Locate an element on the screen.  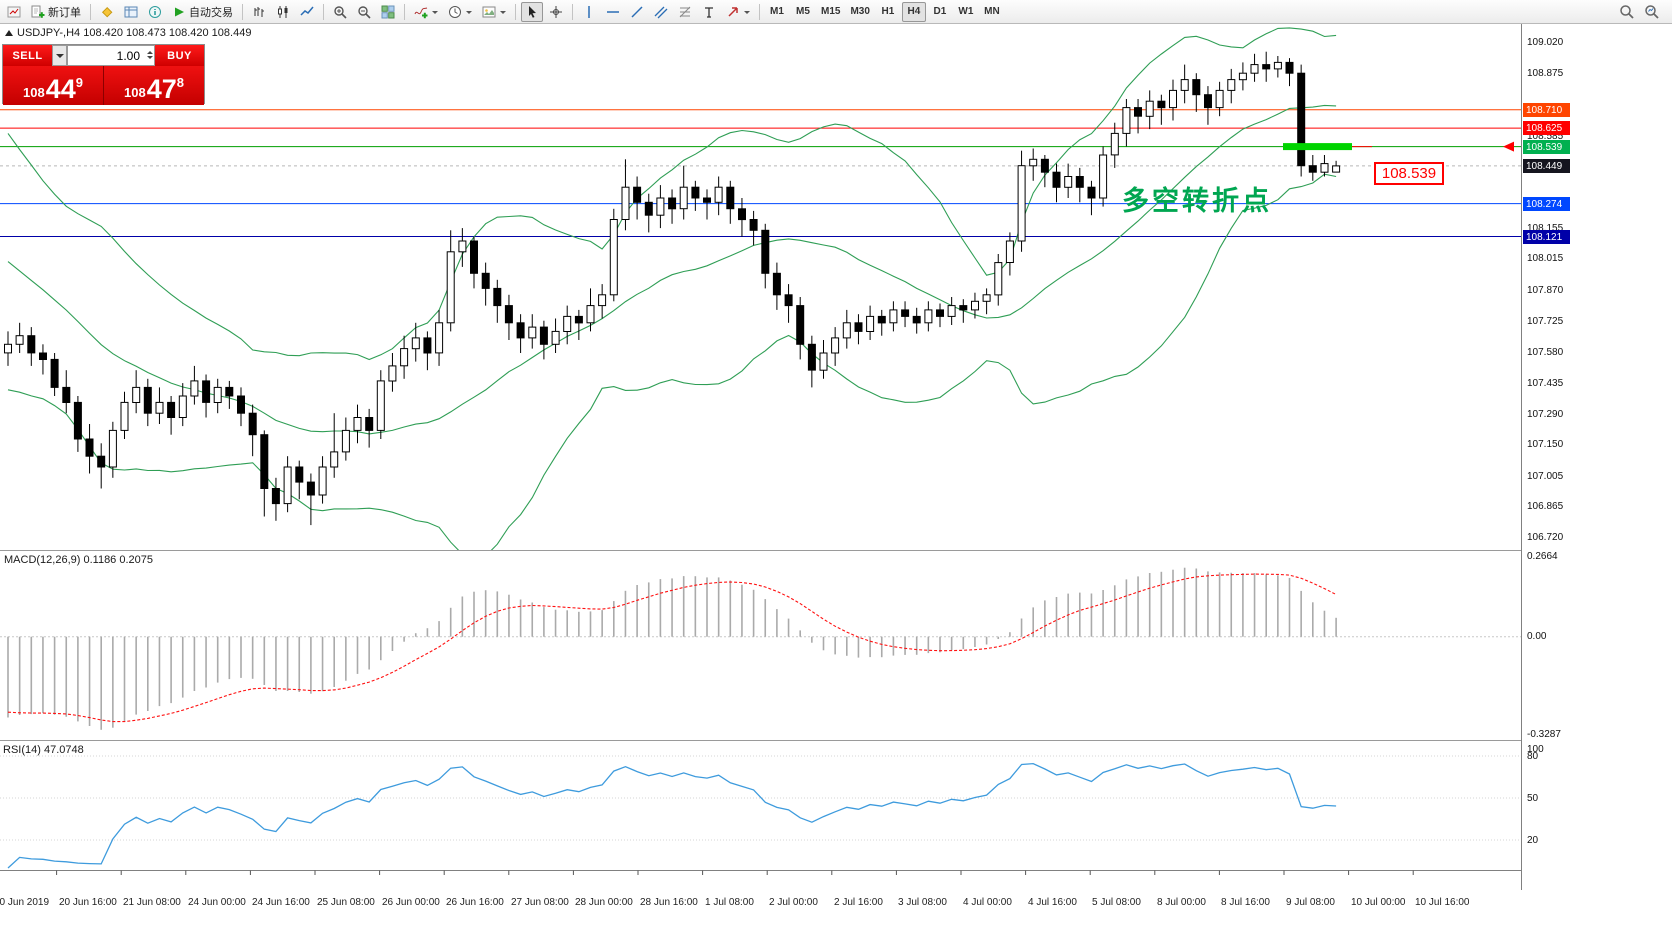
time-label: 2 Jul 16:00 is located at coordinates (858, 902).